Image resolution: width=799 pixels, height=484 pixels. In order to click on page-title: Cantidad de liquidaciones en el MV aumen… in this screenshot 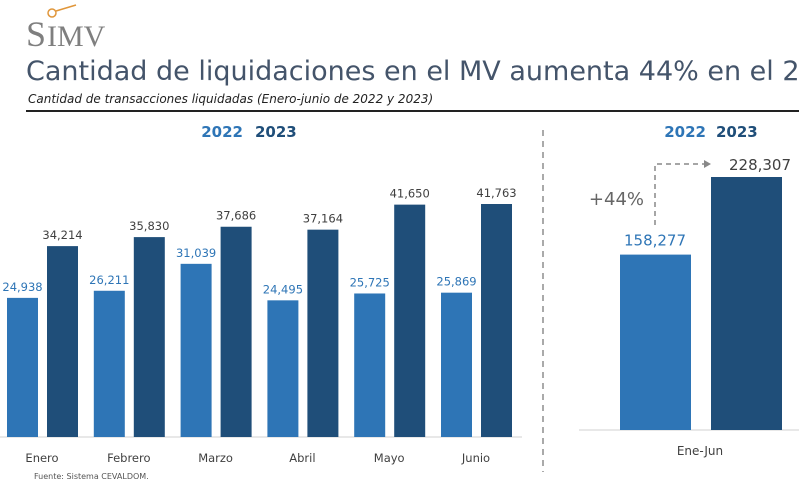, I will do `click(412, 71)`.